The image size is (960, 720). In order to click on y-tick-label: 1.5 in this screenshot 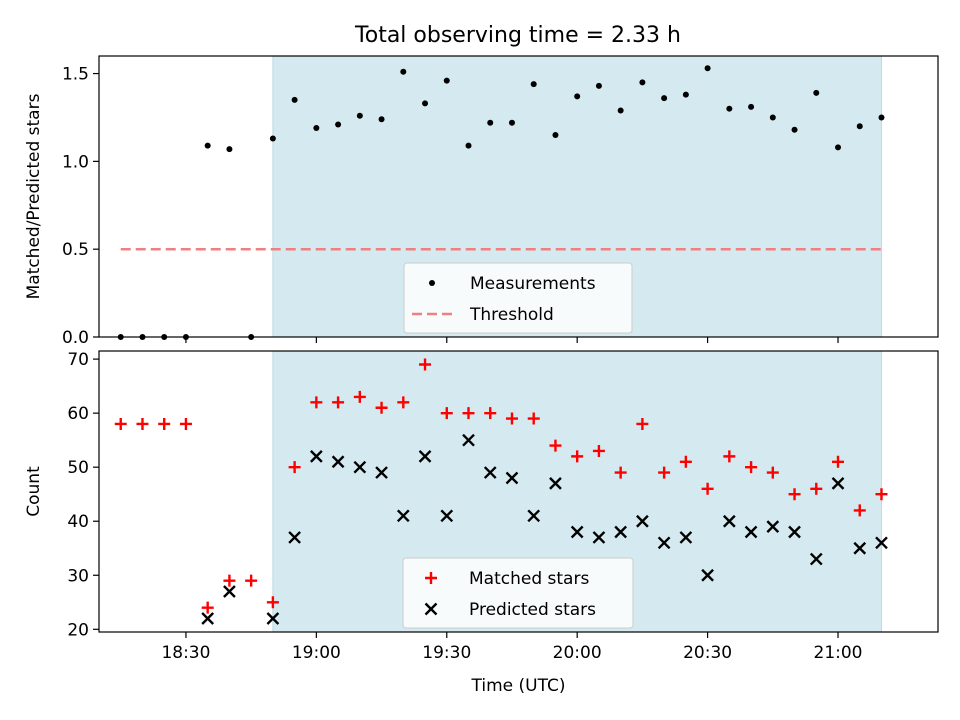, I will do `click(75, 75)`.